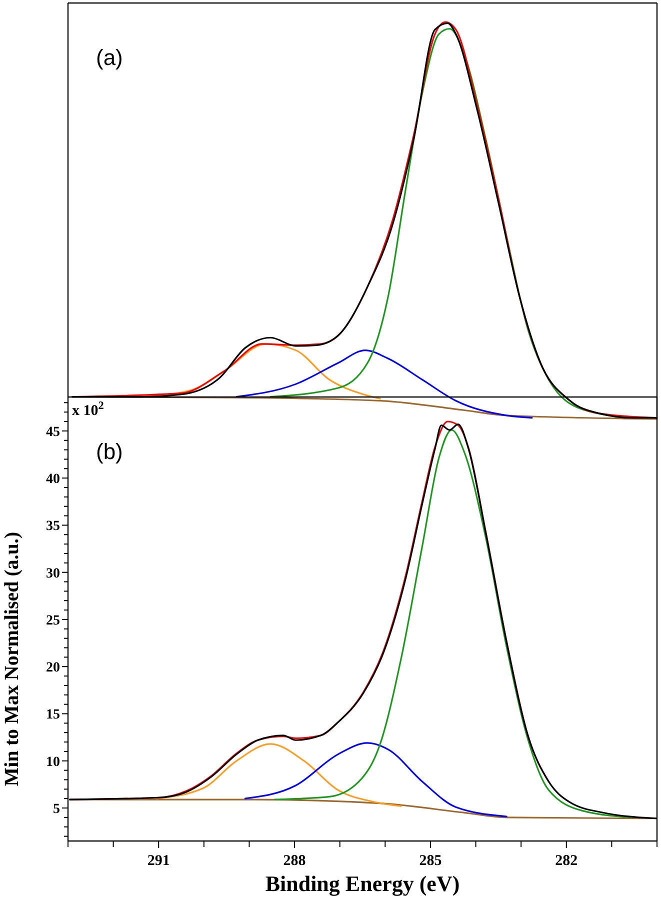  Describe the element at coordinates (53, 668) in the screenshot. I see `y-tick-label: 20` at that location.